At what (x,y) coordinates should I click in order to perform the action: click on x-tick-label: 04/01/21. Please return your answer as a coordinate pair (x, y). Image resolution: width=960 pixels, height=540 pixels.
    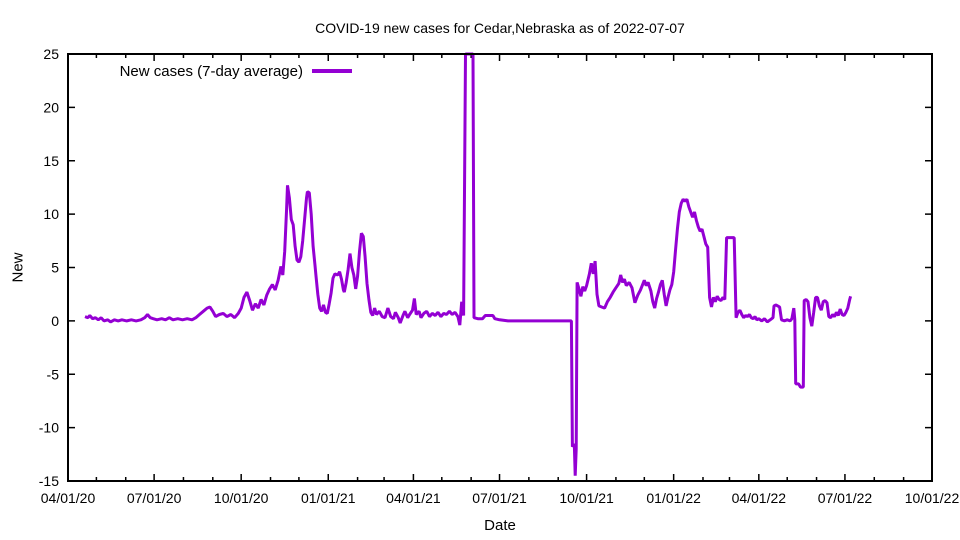
    Looking at the image, I should click on (413, 498).